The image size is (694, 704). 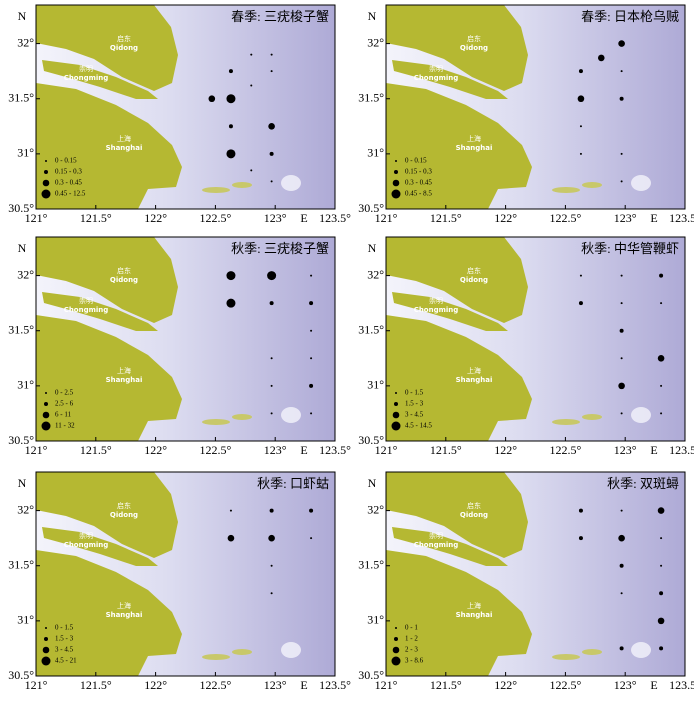 What do you see at coordinates (25, 274) in the screenshot?
I see `y-tick-label: 32°` at bounding box center [25, 274].